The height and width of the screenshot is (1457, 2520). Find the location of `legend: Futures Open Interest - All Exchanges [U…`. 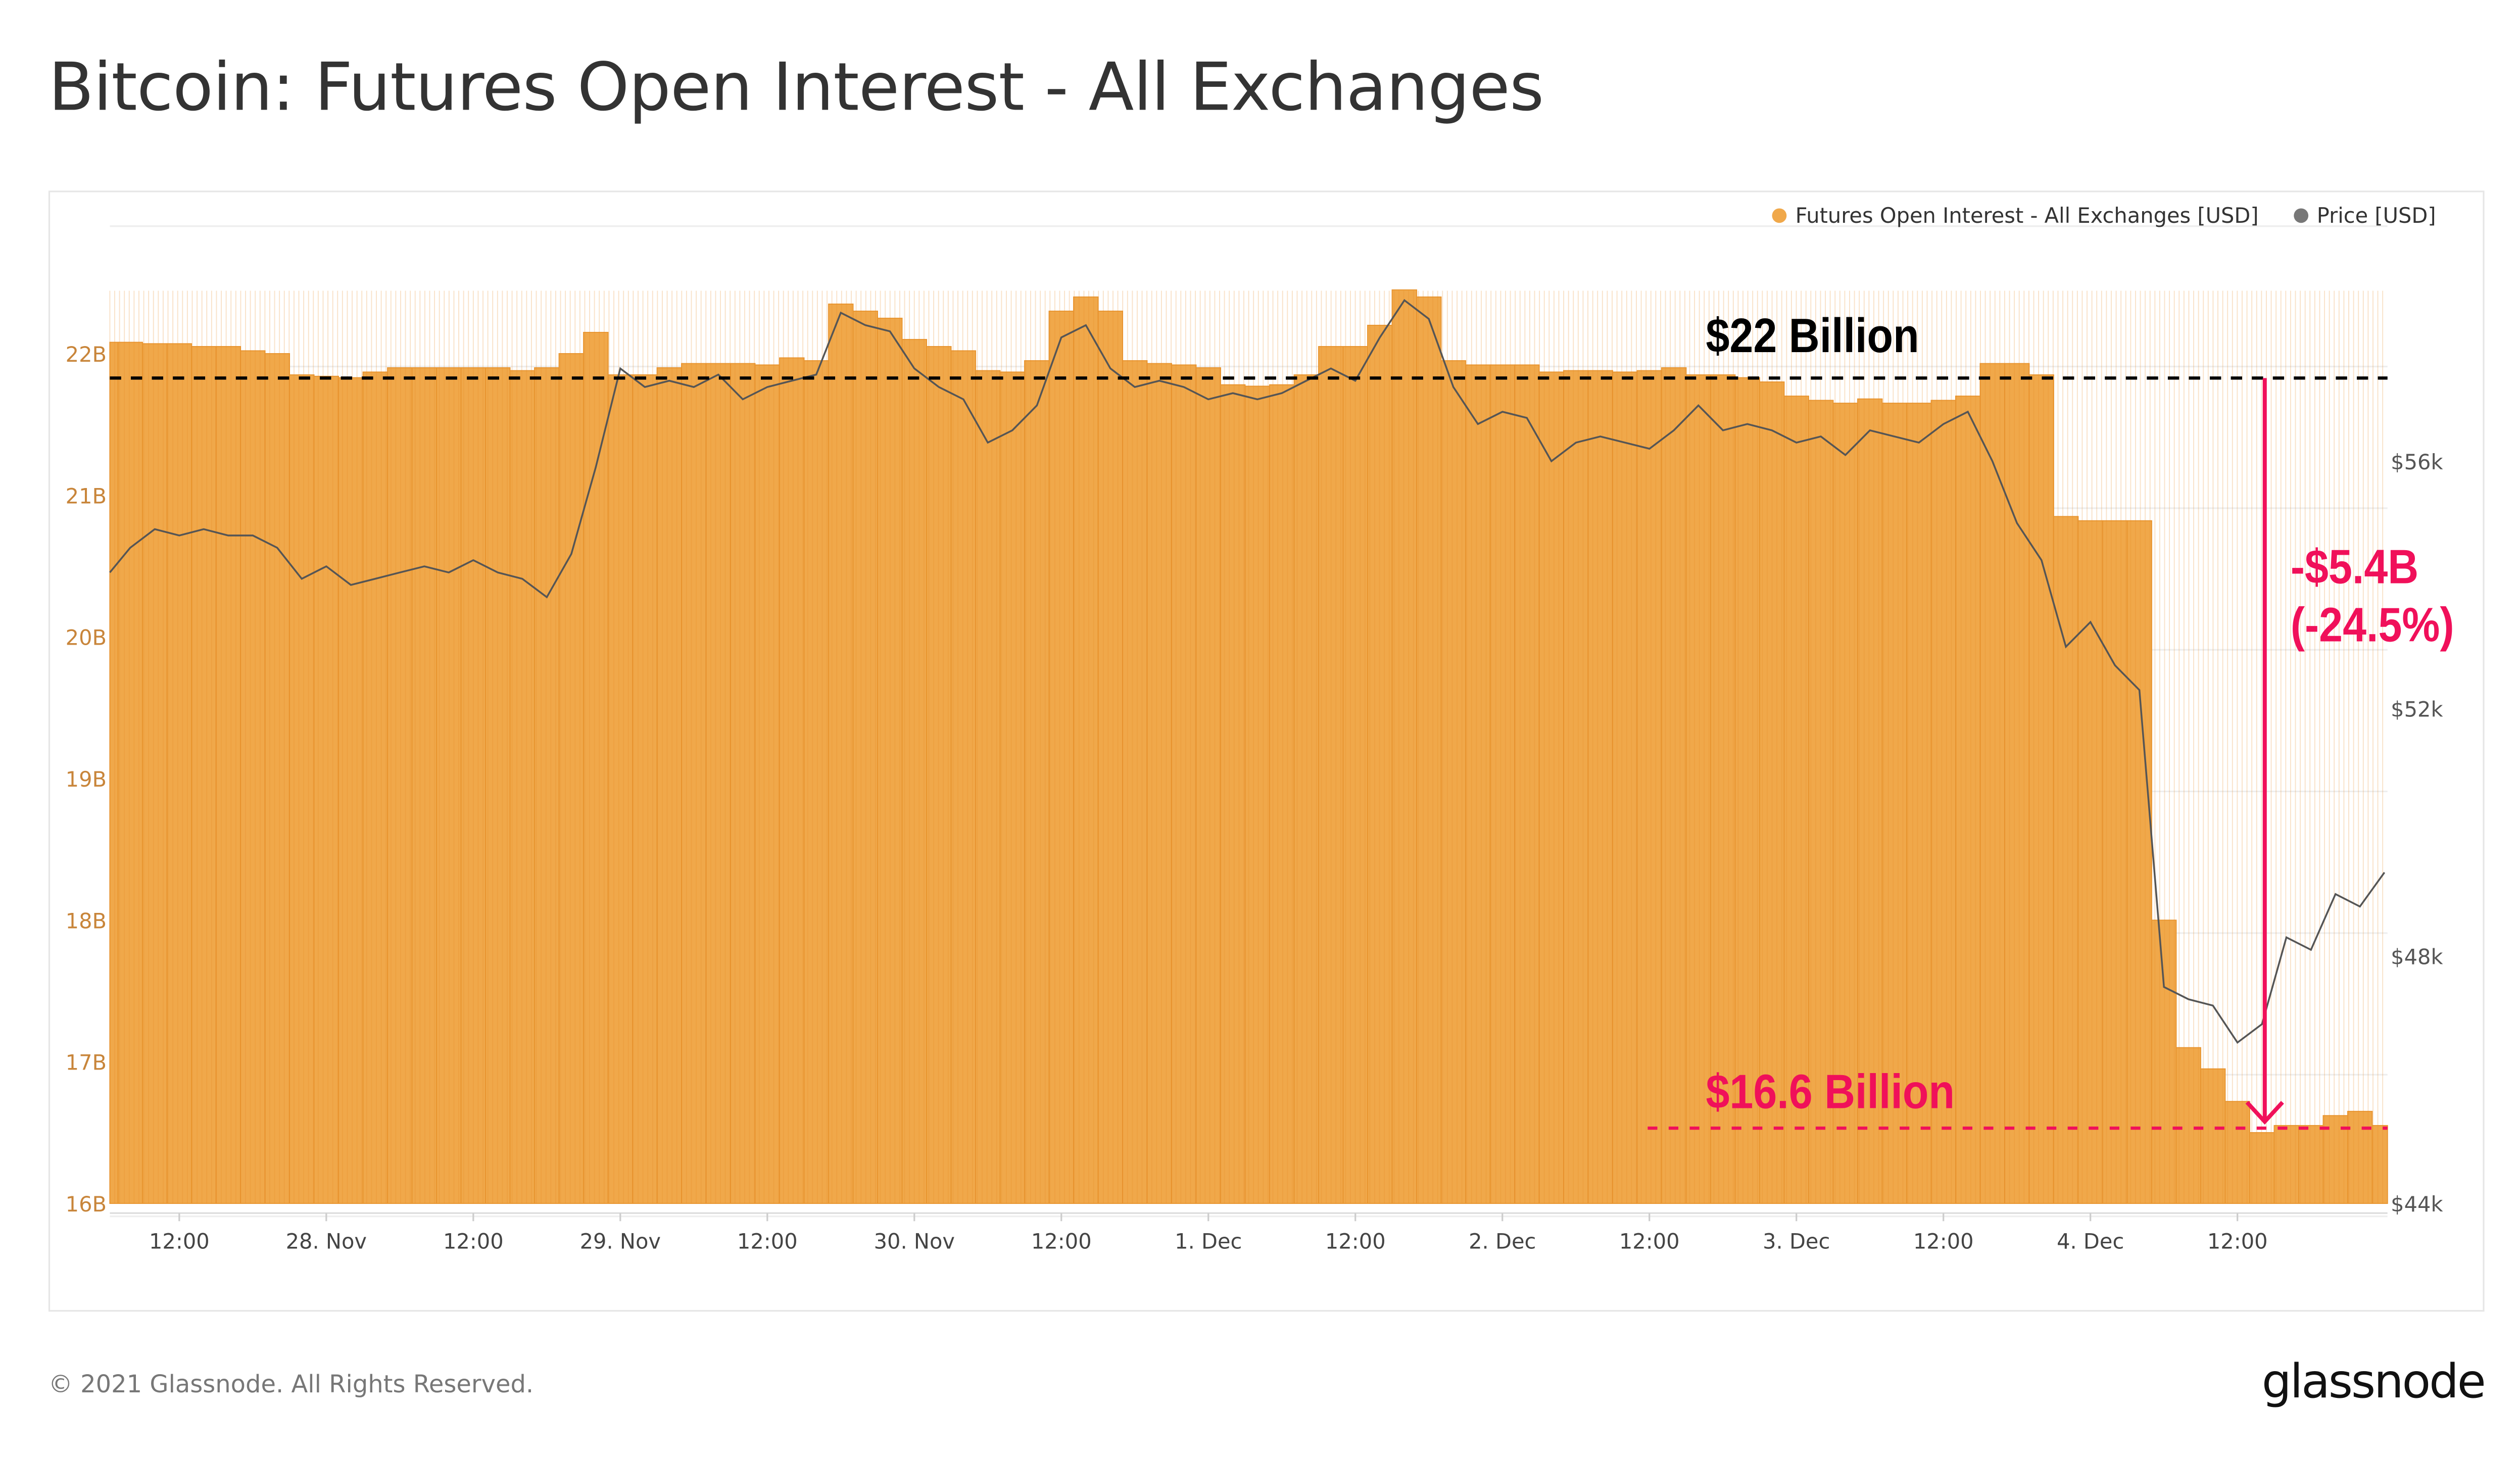

legend: Futures Open Interest - All Exchanges [U… is located at coordinates (2104, 218).